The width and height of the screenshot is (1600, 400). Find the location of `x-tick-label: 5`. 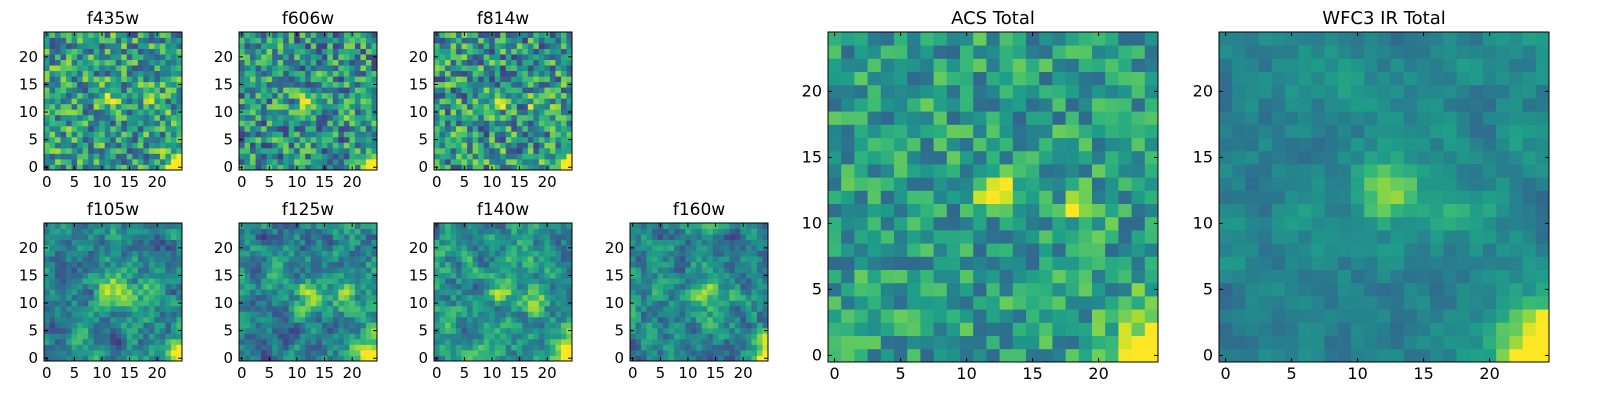

x-tick-label: 5 is located at coordinates (465, 373).